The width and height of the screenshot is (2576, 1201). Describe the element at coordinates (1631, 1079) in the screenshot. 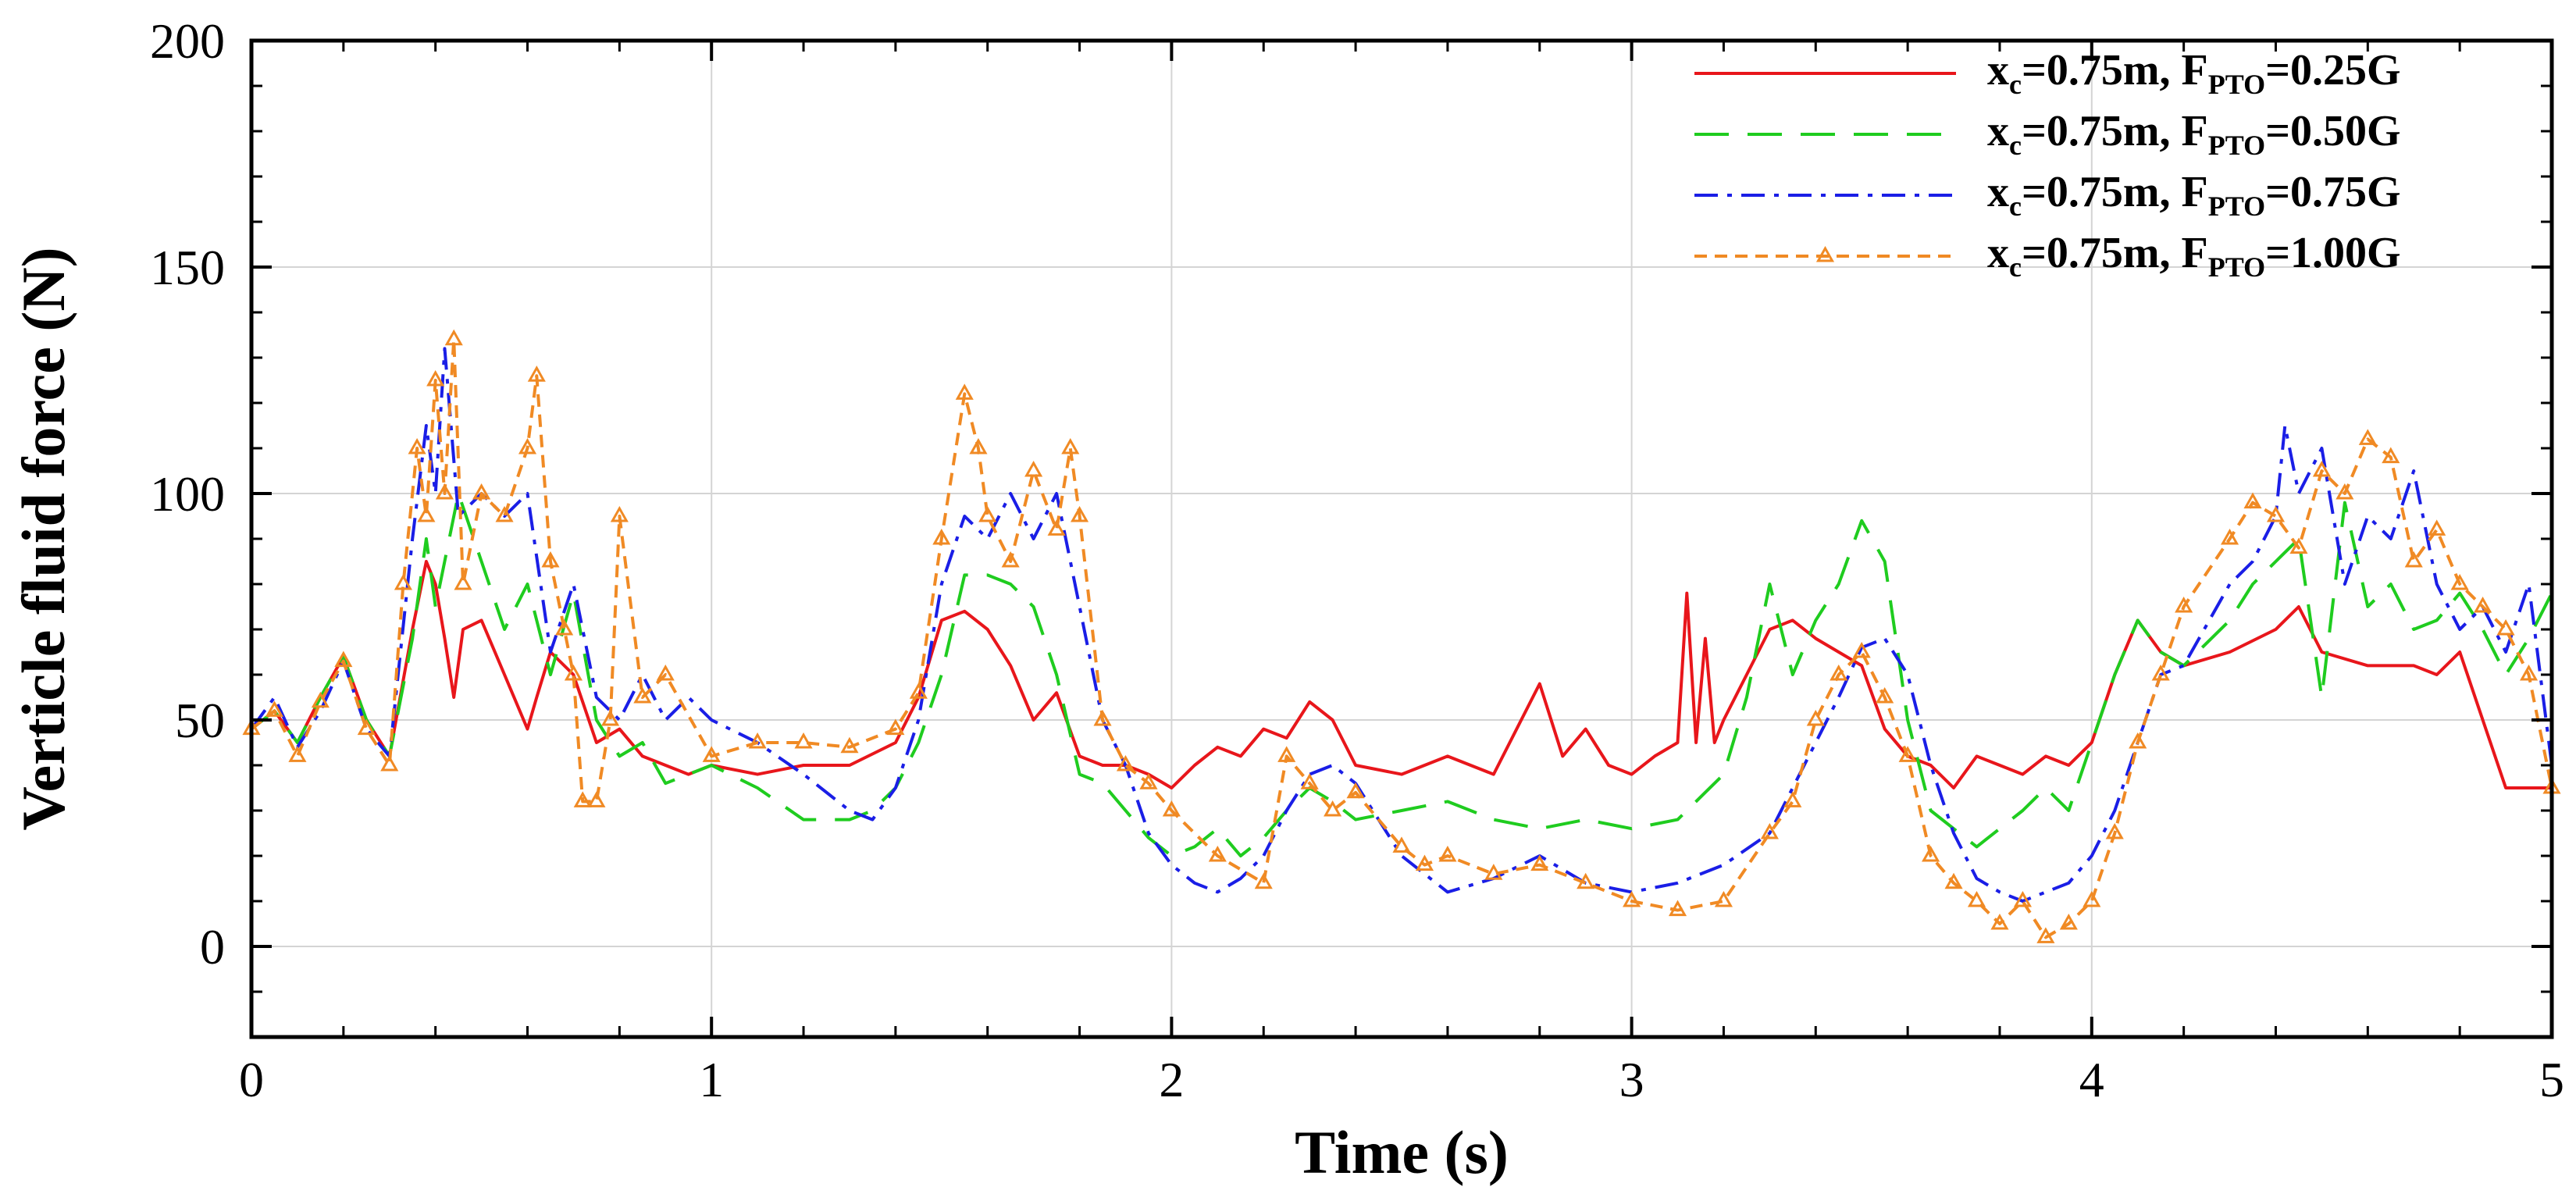

I see `x-tick-label: 3` at that location.